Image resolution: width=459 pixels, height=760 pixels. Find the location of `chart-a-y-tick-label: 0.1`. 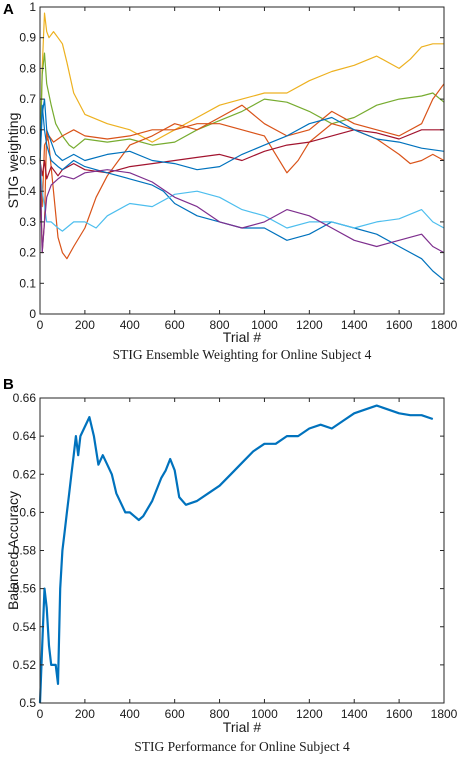

chart-a-y-tick-label: 0.1 is located at coordinates (27, 283).